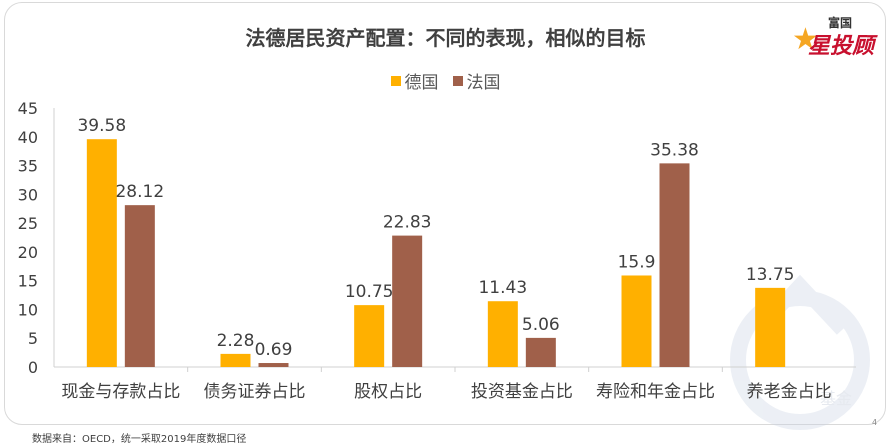 The height and width of the screenshot is (447, 891). Describe the element at coordinates (120, 392) in the screenshot. I see `x-tick-label: 现金与存款占比` at that location.